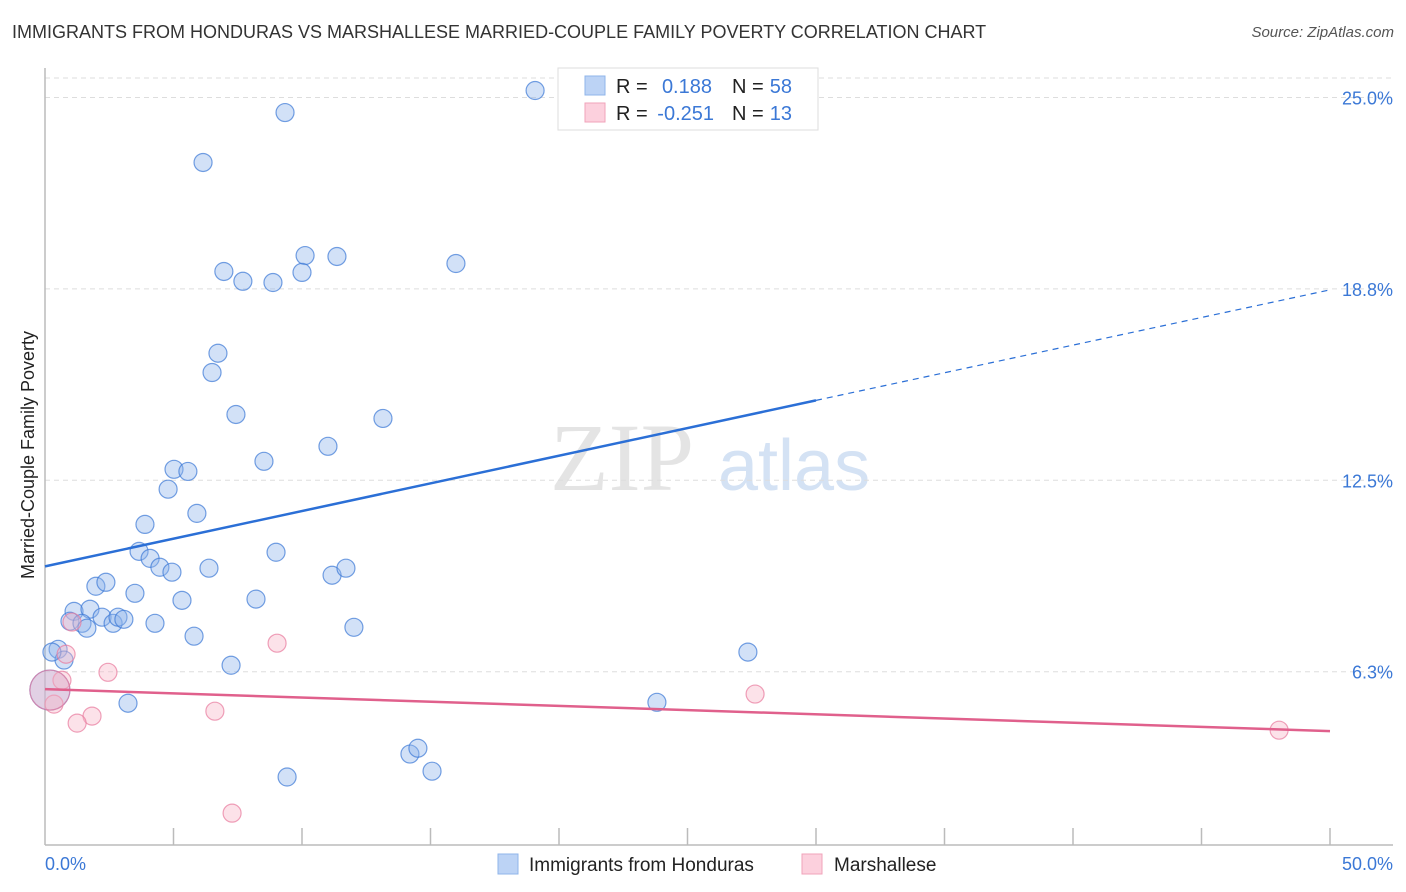 The height and width of the screenshot is (892, 1406). I want to click on y-tick-label: 25.0%, so click(1367, 99).